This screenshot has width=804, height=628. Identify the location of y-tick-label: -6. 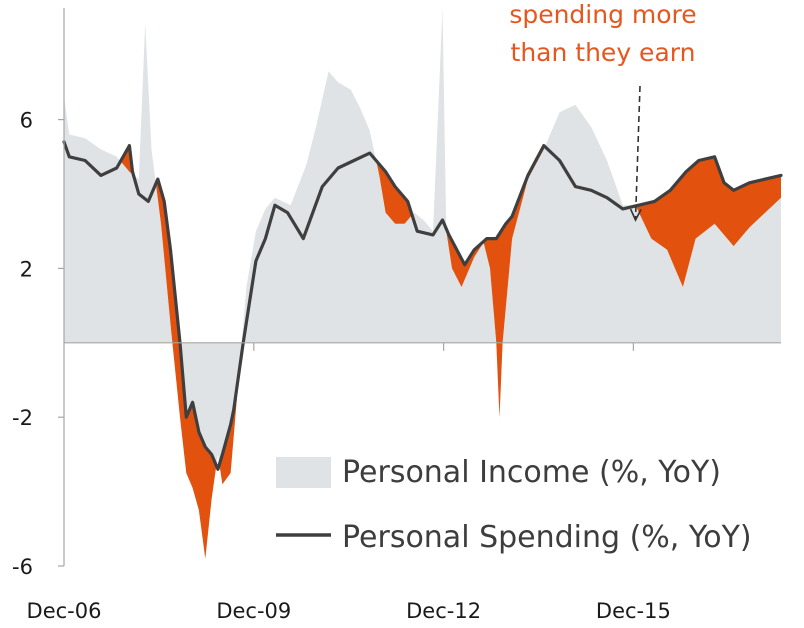
(22, 567).